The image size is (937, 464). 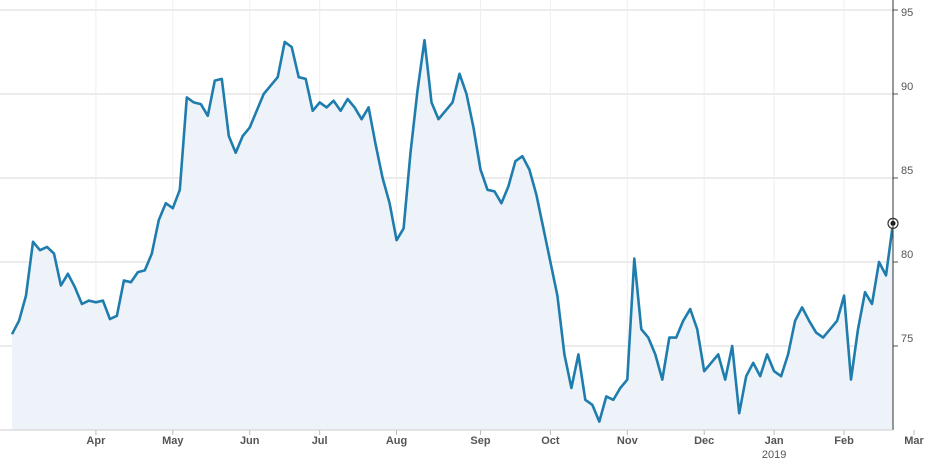 What do you see at coordinates (96, 441) in the screenshot?
I see `x-tick-label: Apr` at bounding box center [96, 441].